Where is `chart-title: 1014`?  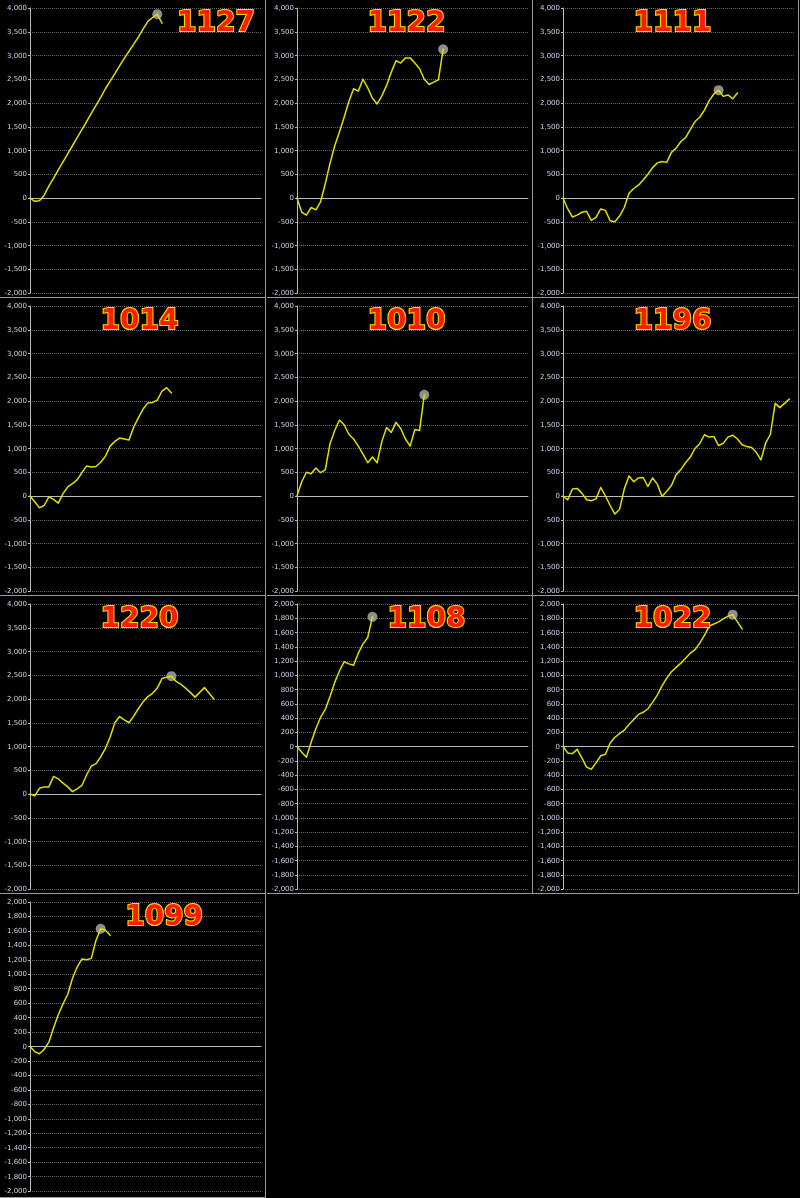
chart-title: 1014 is located at coordinates (139, 319).